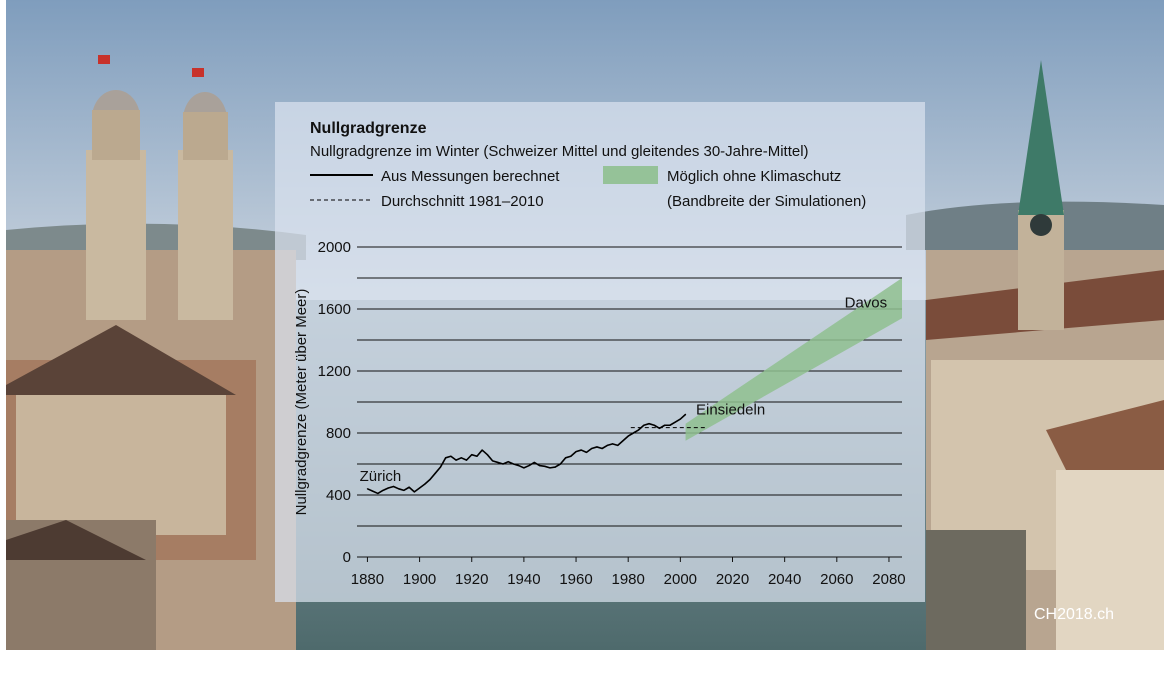 The image size is (1171, 674). I want to click on x-tick-label: 1980, so click(628, 579).